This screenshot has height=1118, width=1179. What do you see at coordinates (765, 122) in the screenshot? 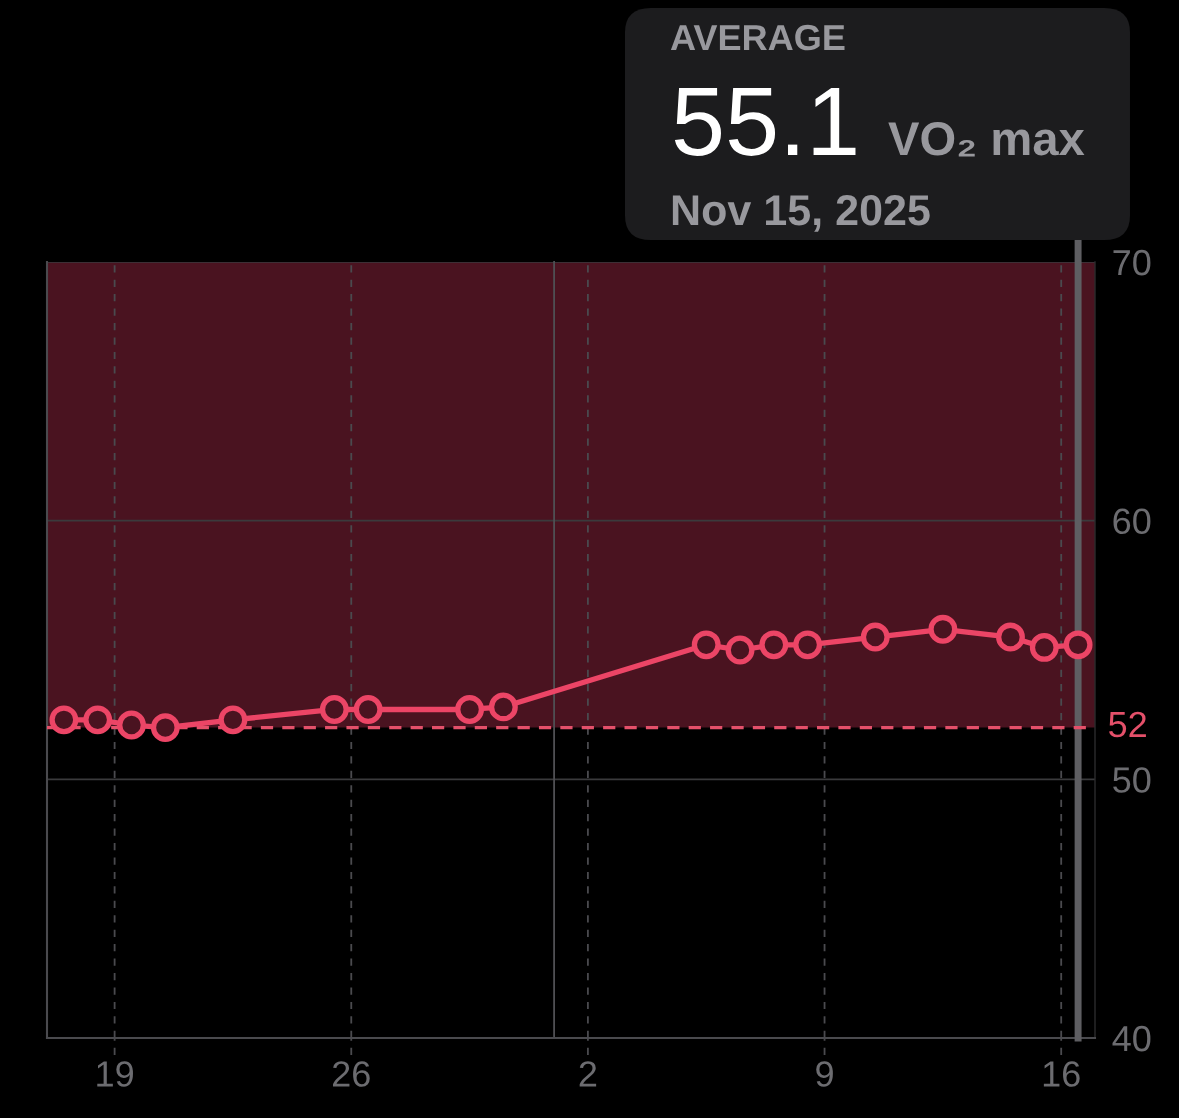
I see `text: 55.1` at bounding box center [765, 122].